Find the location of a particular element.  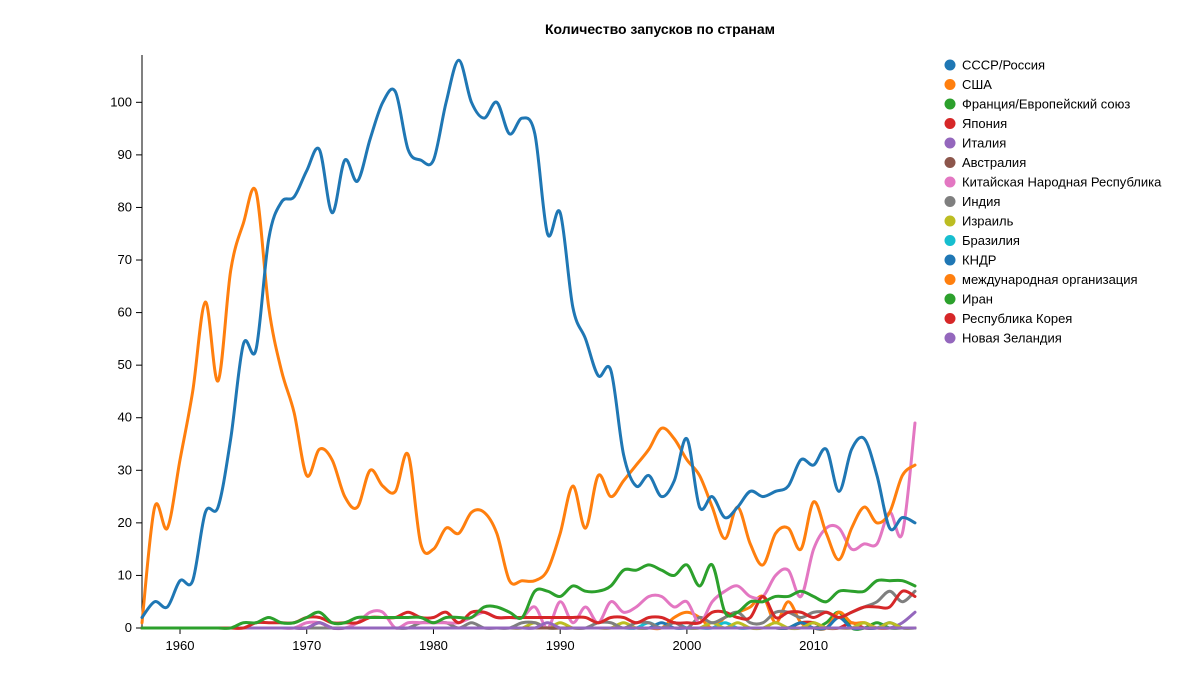

legend-item: Индия is located at coordinates (972, 201).